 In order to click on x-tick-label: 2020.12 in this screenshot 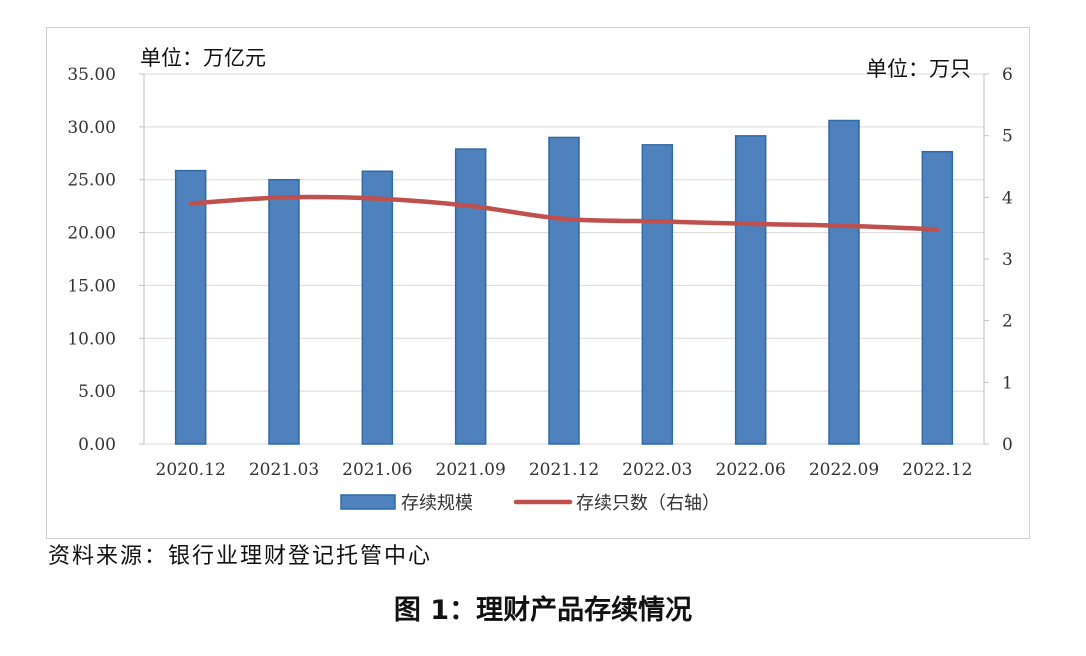, I will do `click(191, 470)`.